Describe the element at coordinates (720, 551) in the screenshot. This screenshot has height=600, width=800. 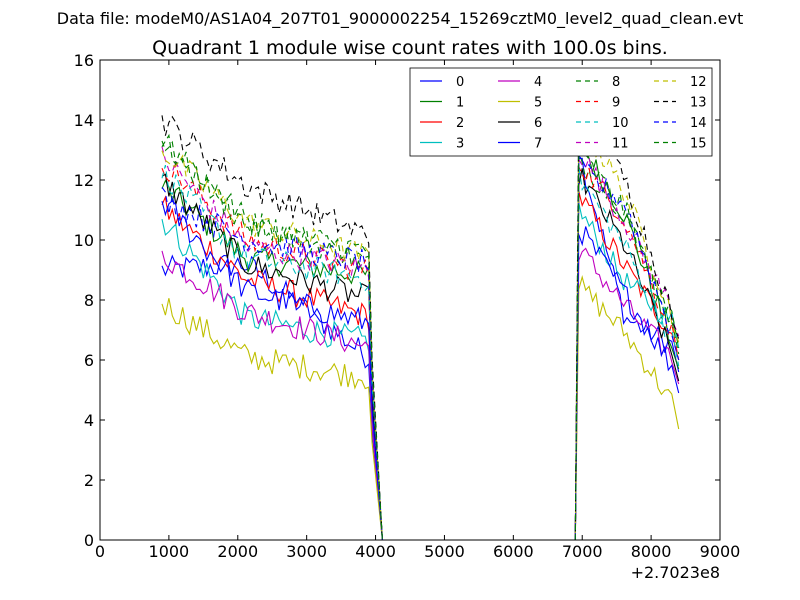
I see `x-tick-label: 9000` at that location.